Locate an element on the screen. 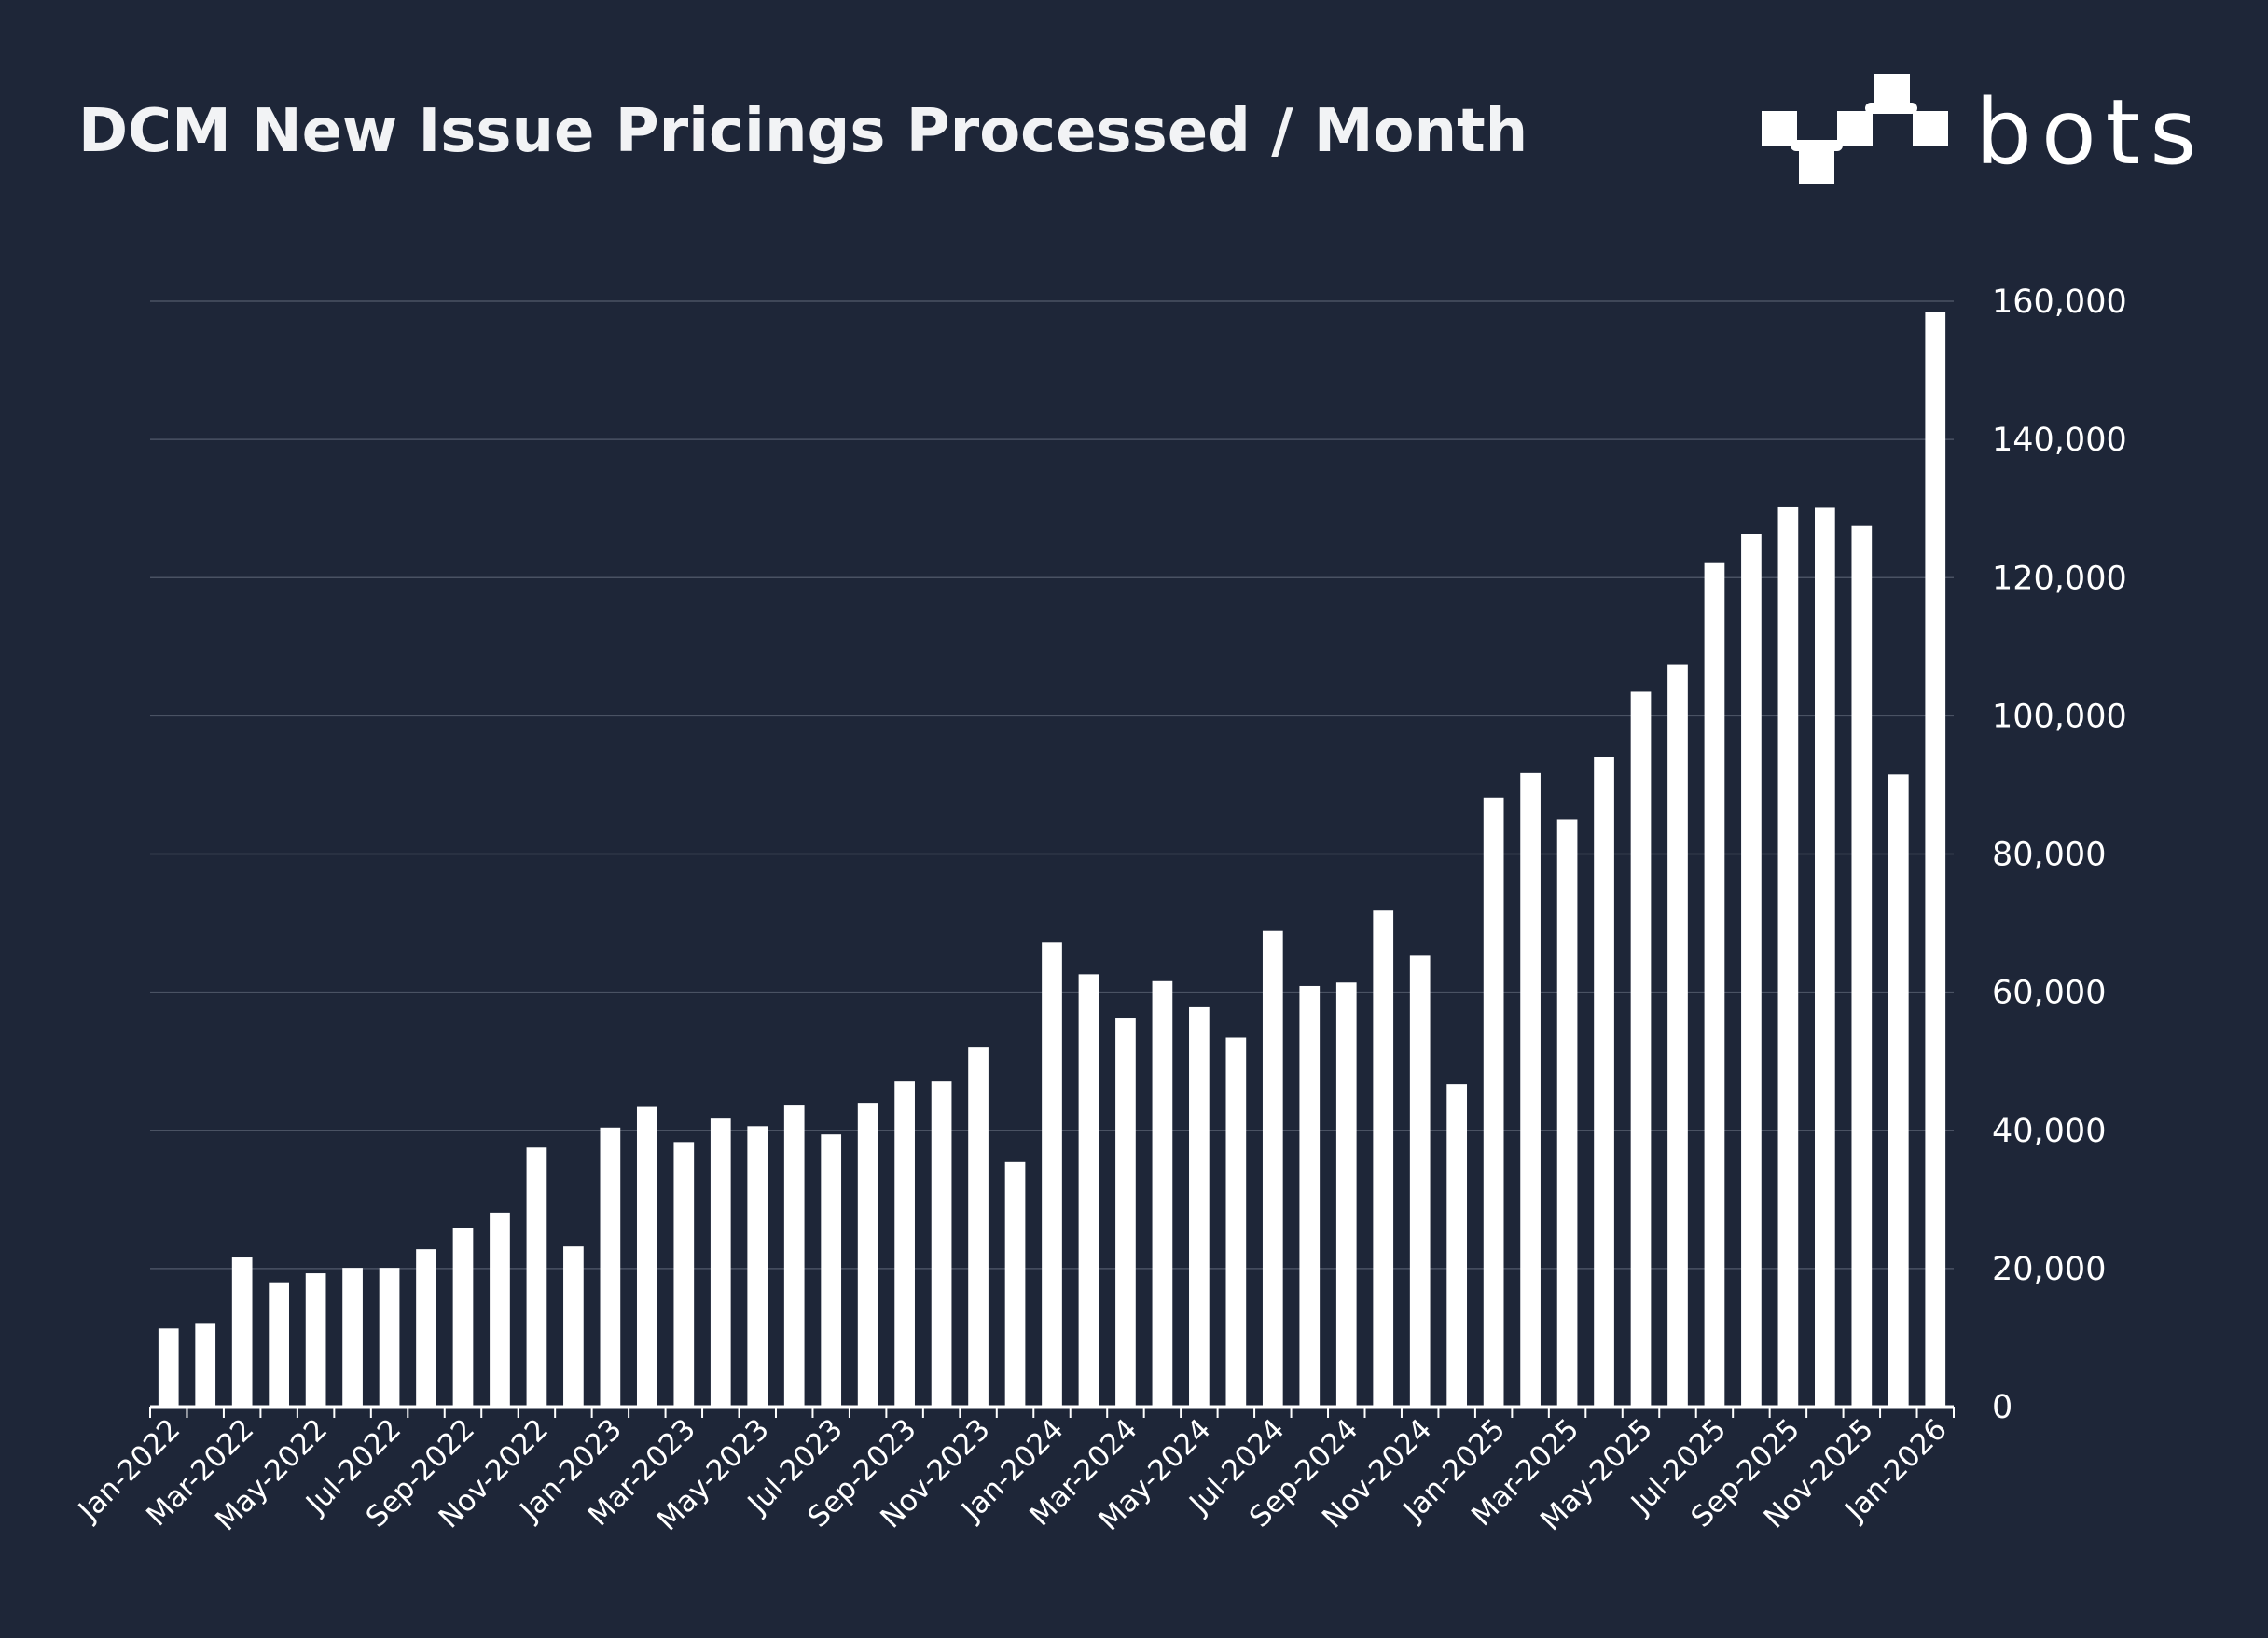 The height and width of the screenshot is (1638, 2268). bar-Jan-2024 is located at coordinates (1052, 1174).